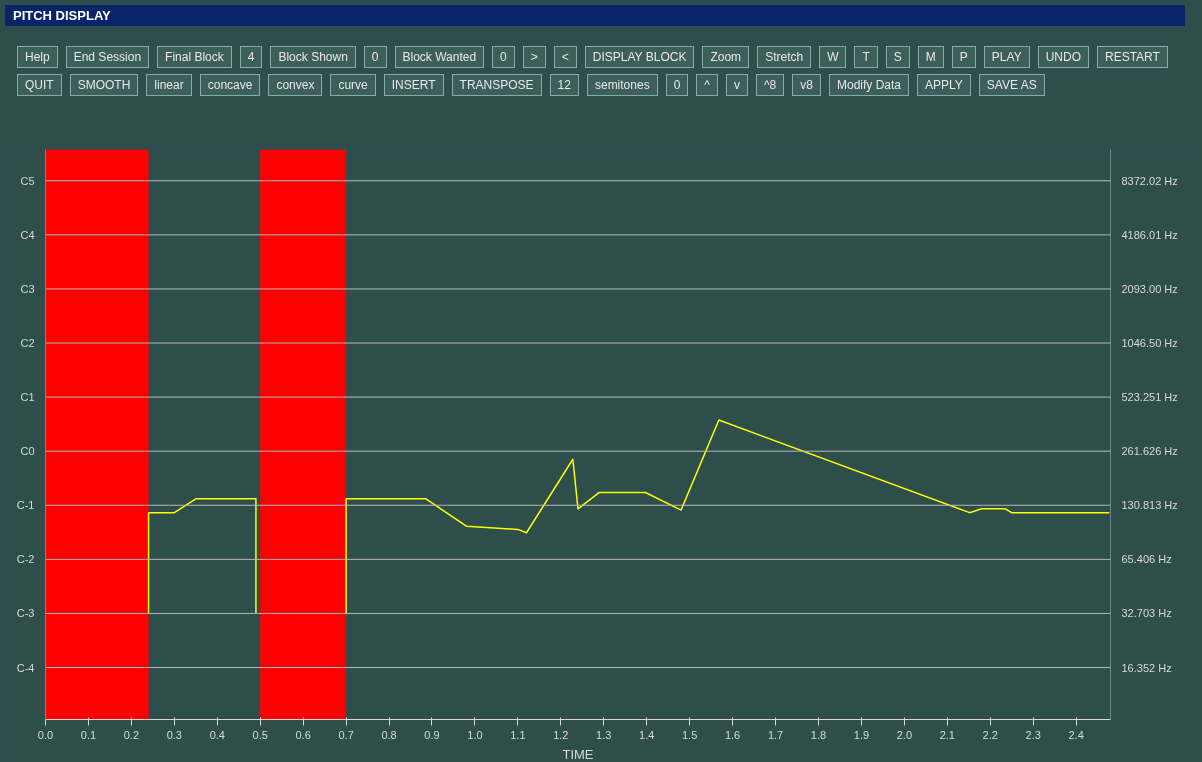 This screenshot has width=1202, height=762. I want to click on text: RESTART, so click(1132, 57).